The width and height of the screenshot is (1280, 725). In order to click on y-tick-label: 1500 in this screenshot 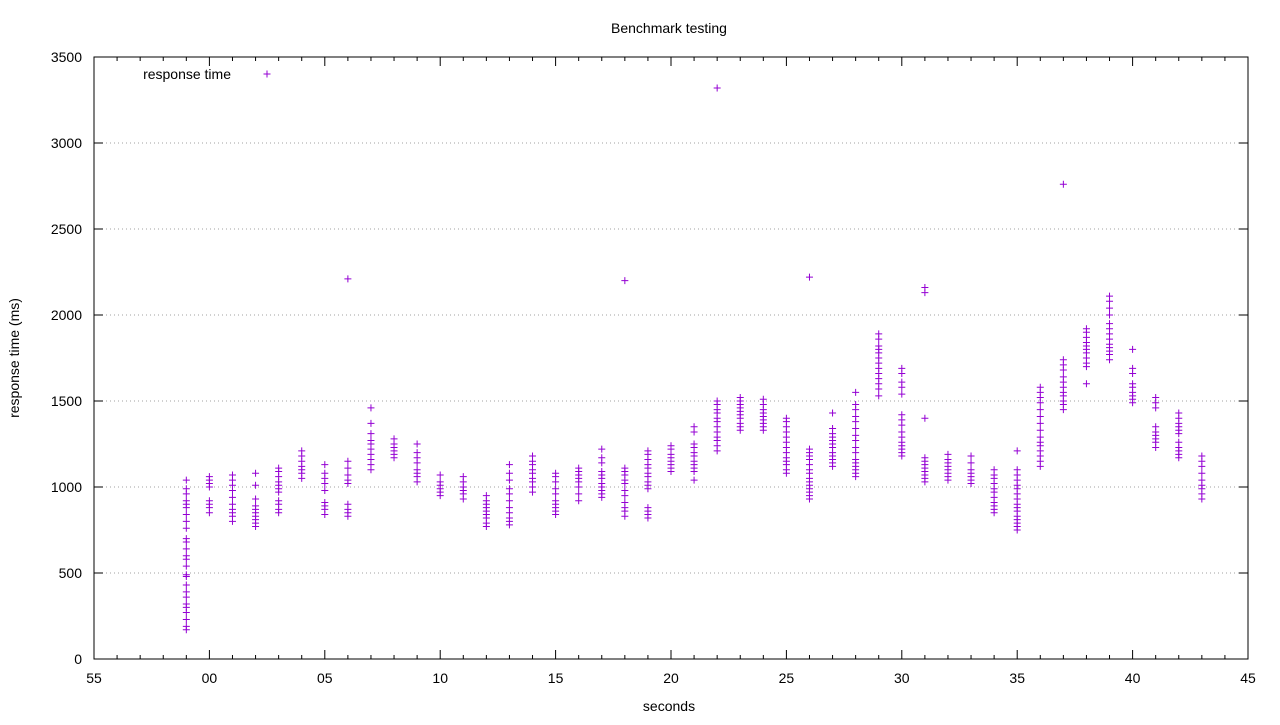, I will do `click(66, 401)`.